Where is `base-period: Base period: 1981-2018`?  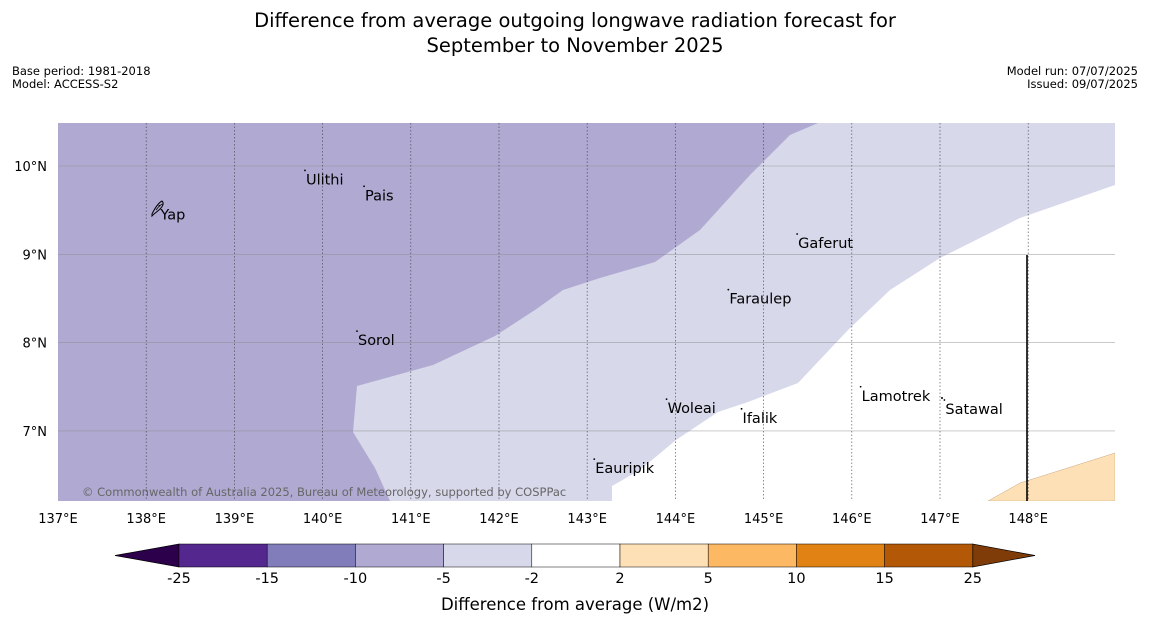 base-period: Base period: 1981-2018 is located at coordinates (81, 71).